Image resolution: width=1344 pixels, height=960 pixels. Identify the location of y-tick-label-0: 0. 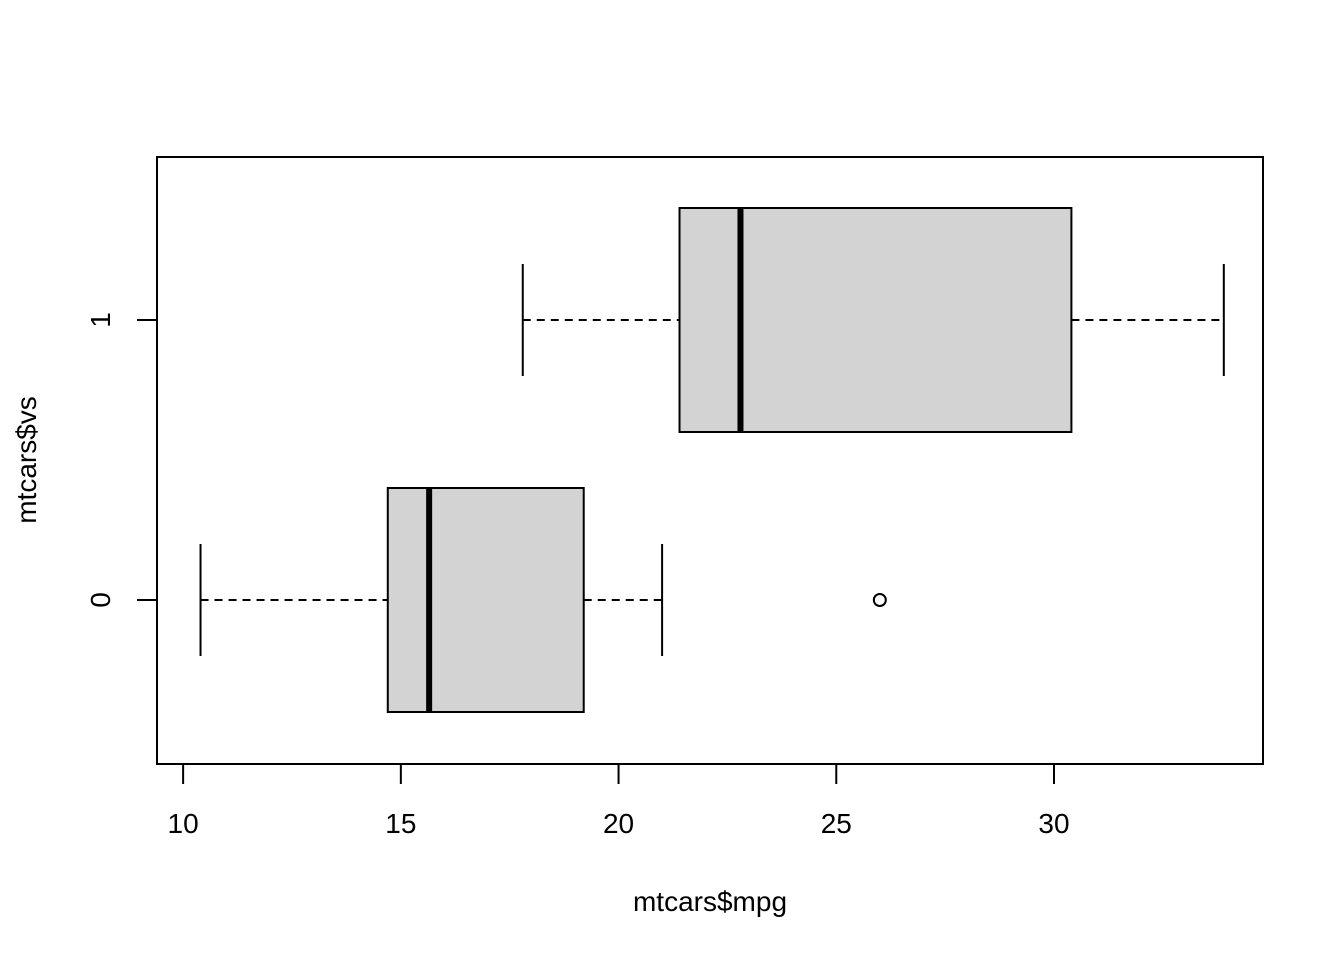
(100, 600).